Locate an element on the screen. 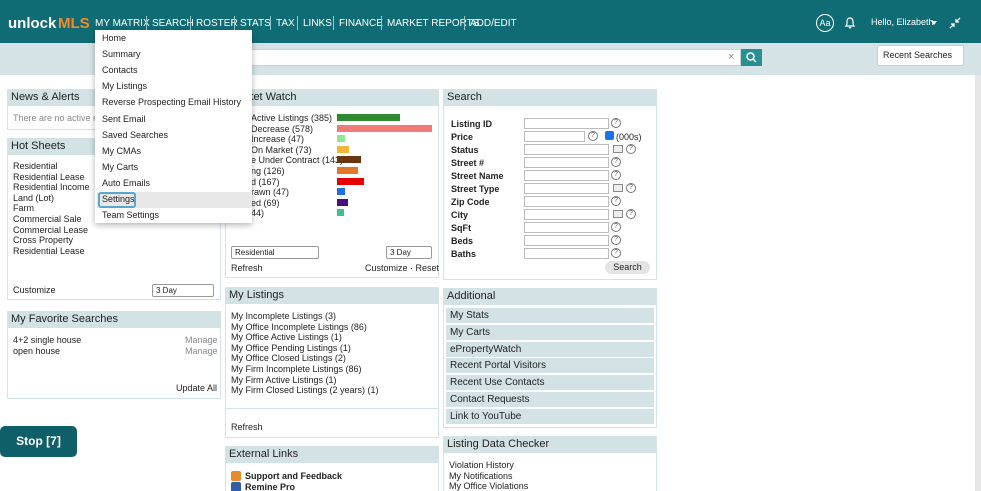  listing-link: My Firm Incomplete Listings (86) is located at coordinates (296, 369).